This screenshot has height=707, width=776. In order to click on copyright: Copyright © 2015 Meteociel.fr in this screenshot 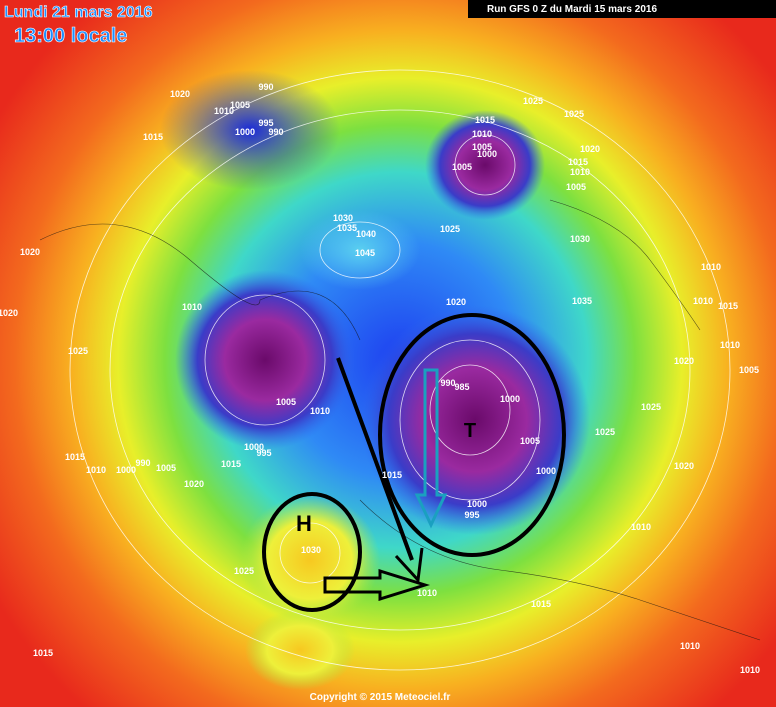, I will do `click(380, 697)`.